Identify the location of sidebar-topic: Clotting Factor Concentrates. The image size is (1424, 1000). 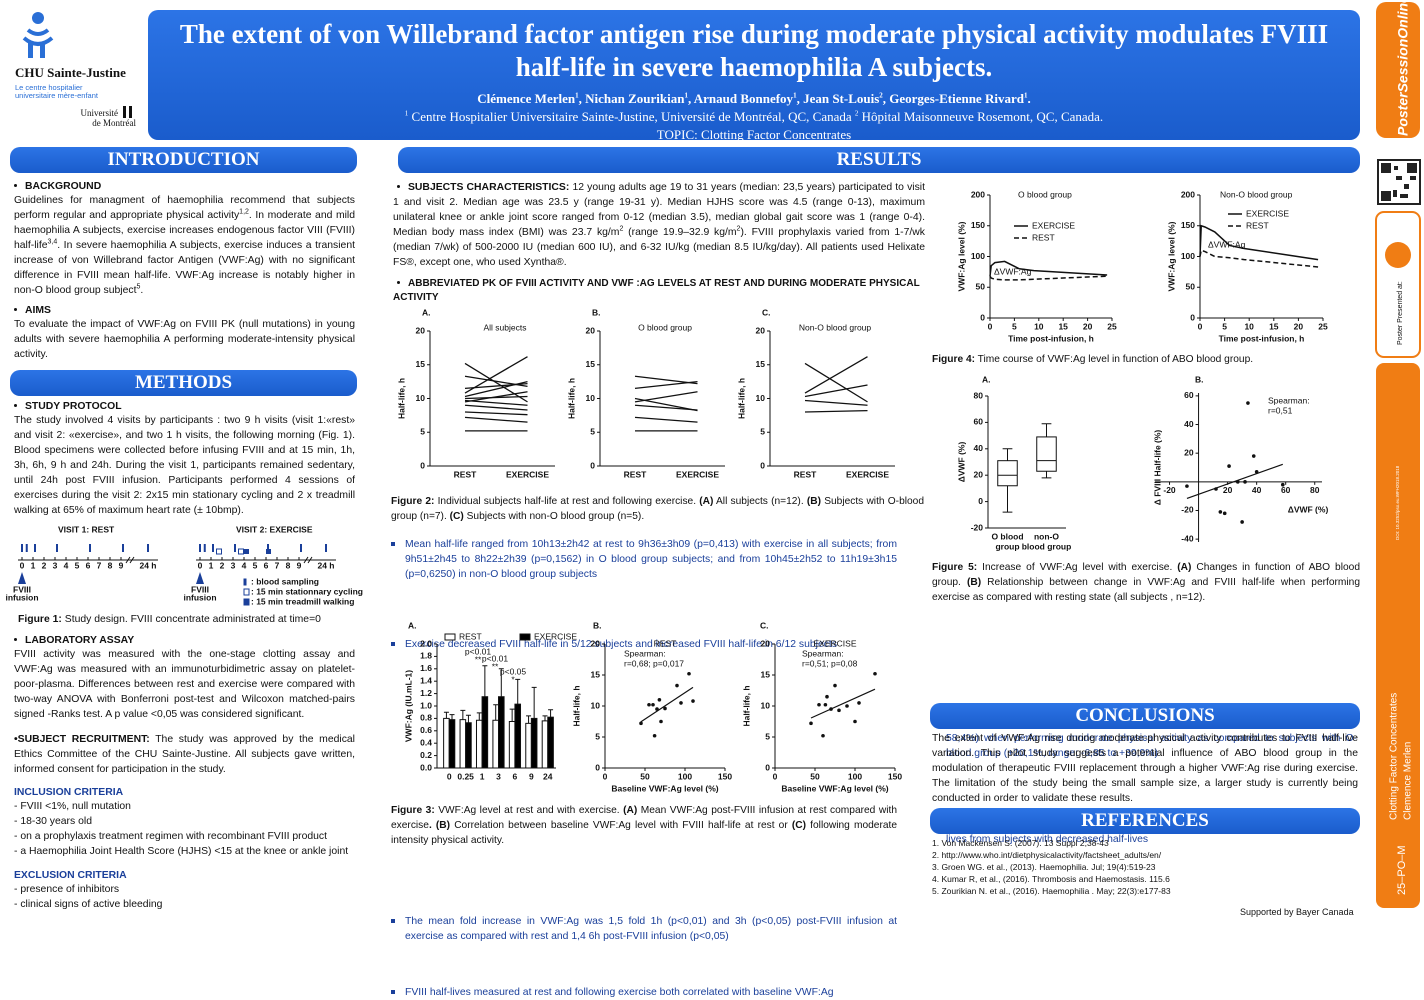
(1394, 756).